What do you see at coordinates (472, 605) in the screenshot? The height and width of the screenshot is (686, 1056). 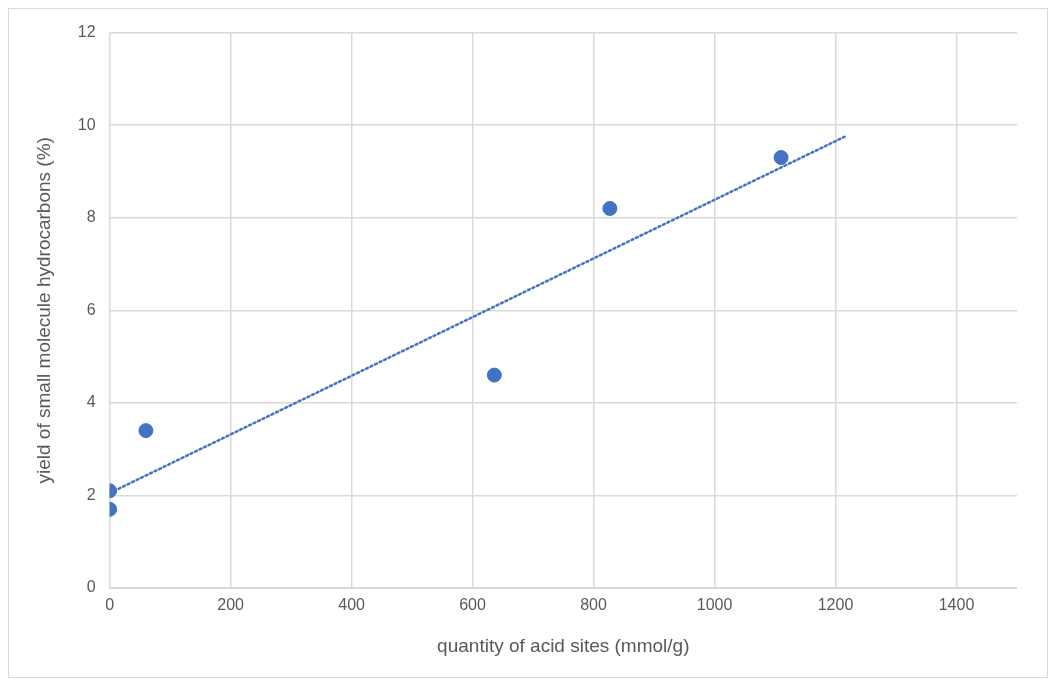 I see `x-tick-label: 600` at bounding box center [472, 605].